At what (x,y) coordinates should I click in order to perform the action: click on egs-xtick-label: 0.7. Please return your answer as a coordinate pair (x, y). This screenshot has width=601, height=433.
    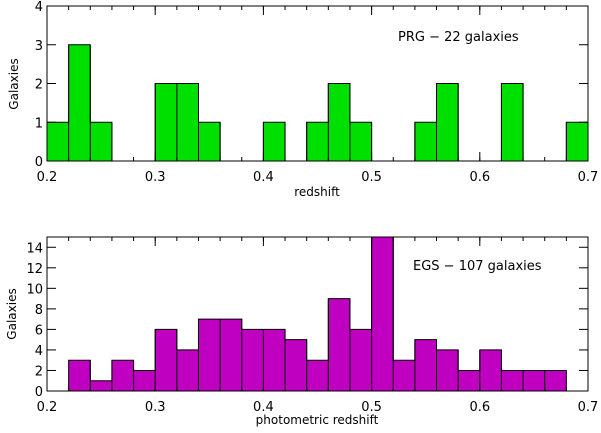
    Looking at the image, I should click on (588, 407).